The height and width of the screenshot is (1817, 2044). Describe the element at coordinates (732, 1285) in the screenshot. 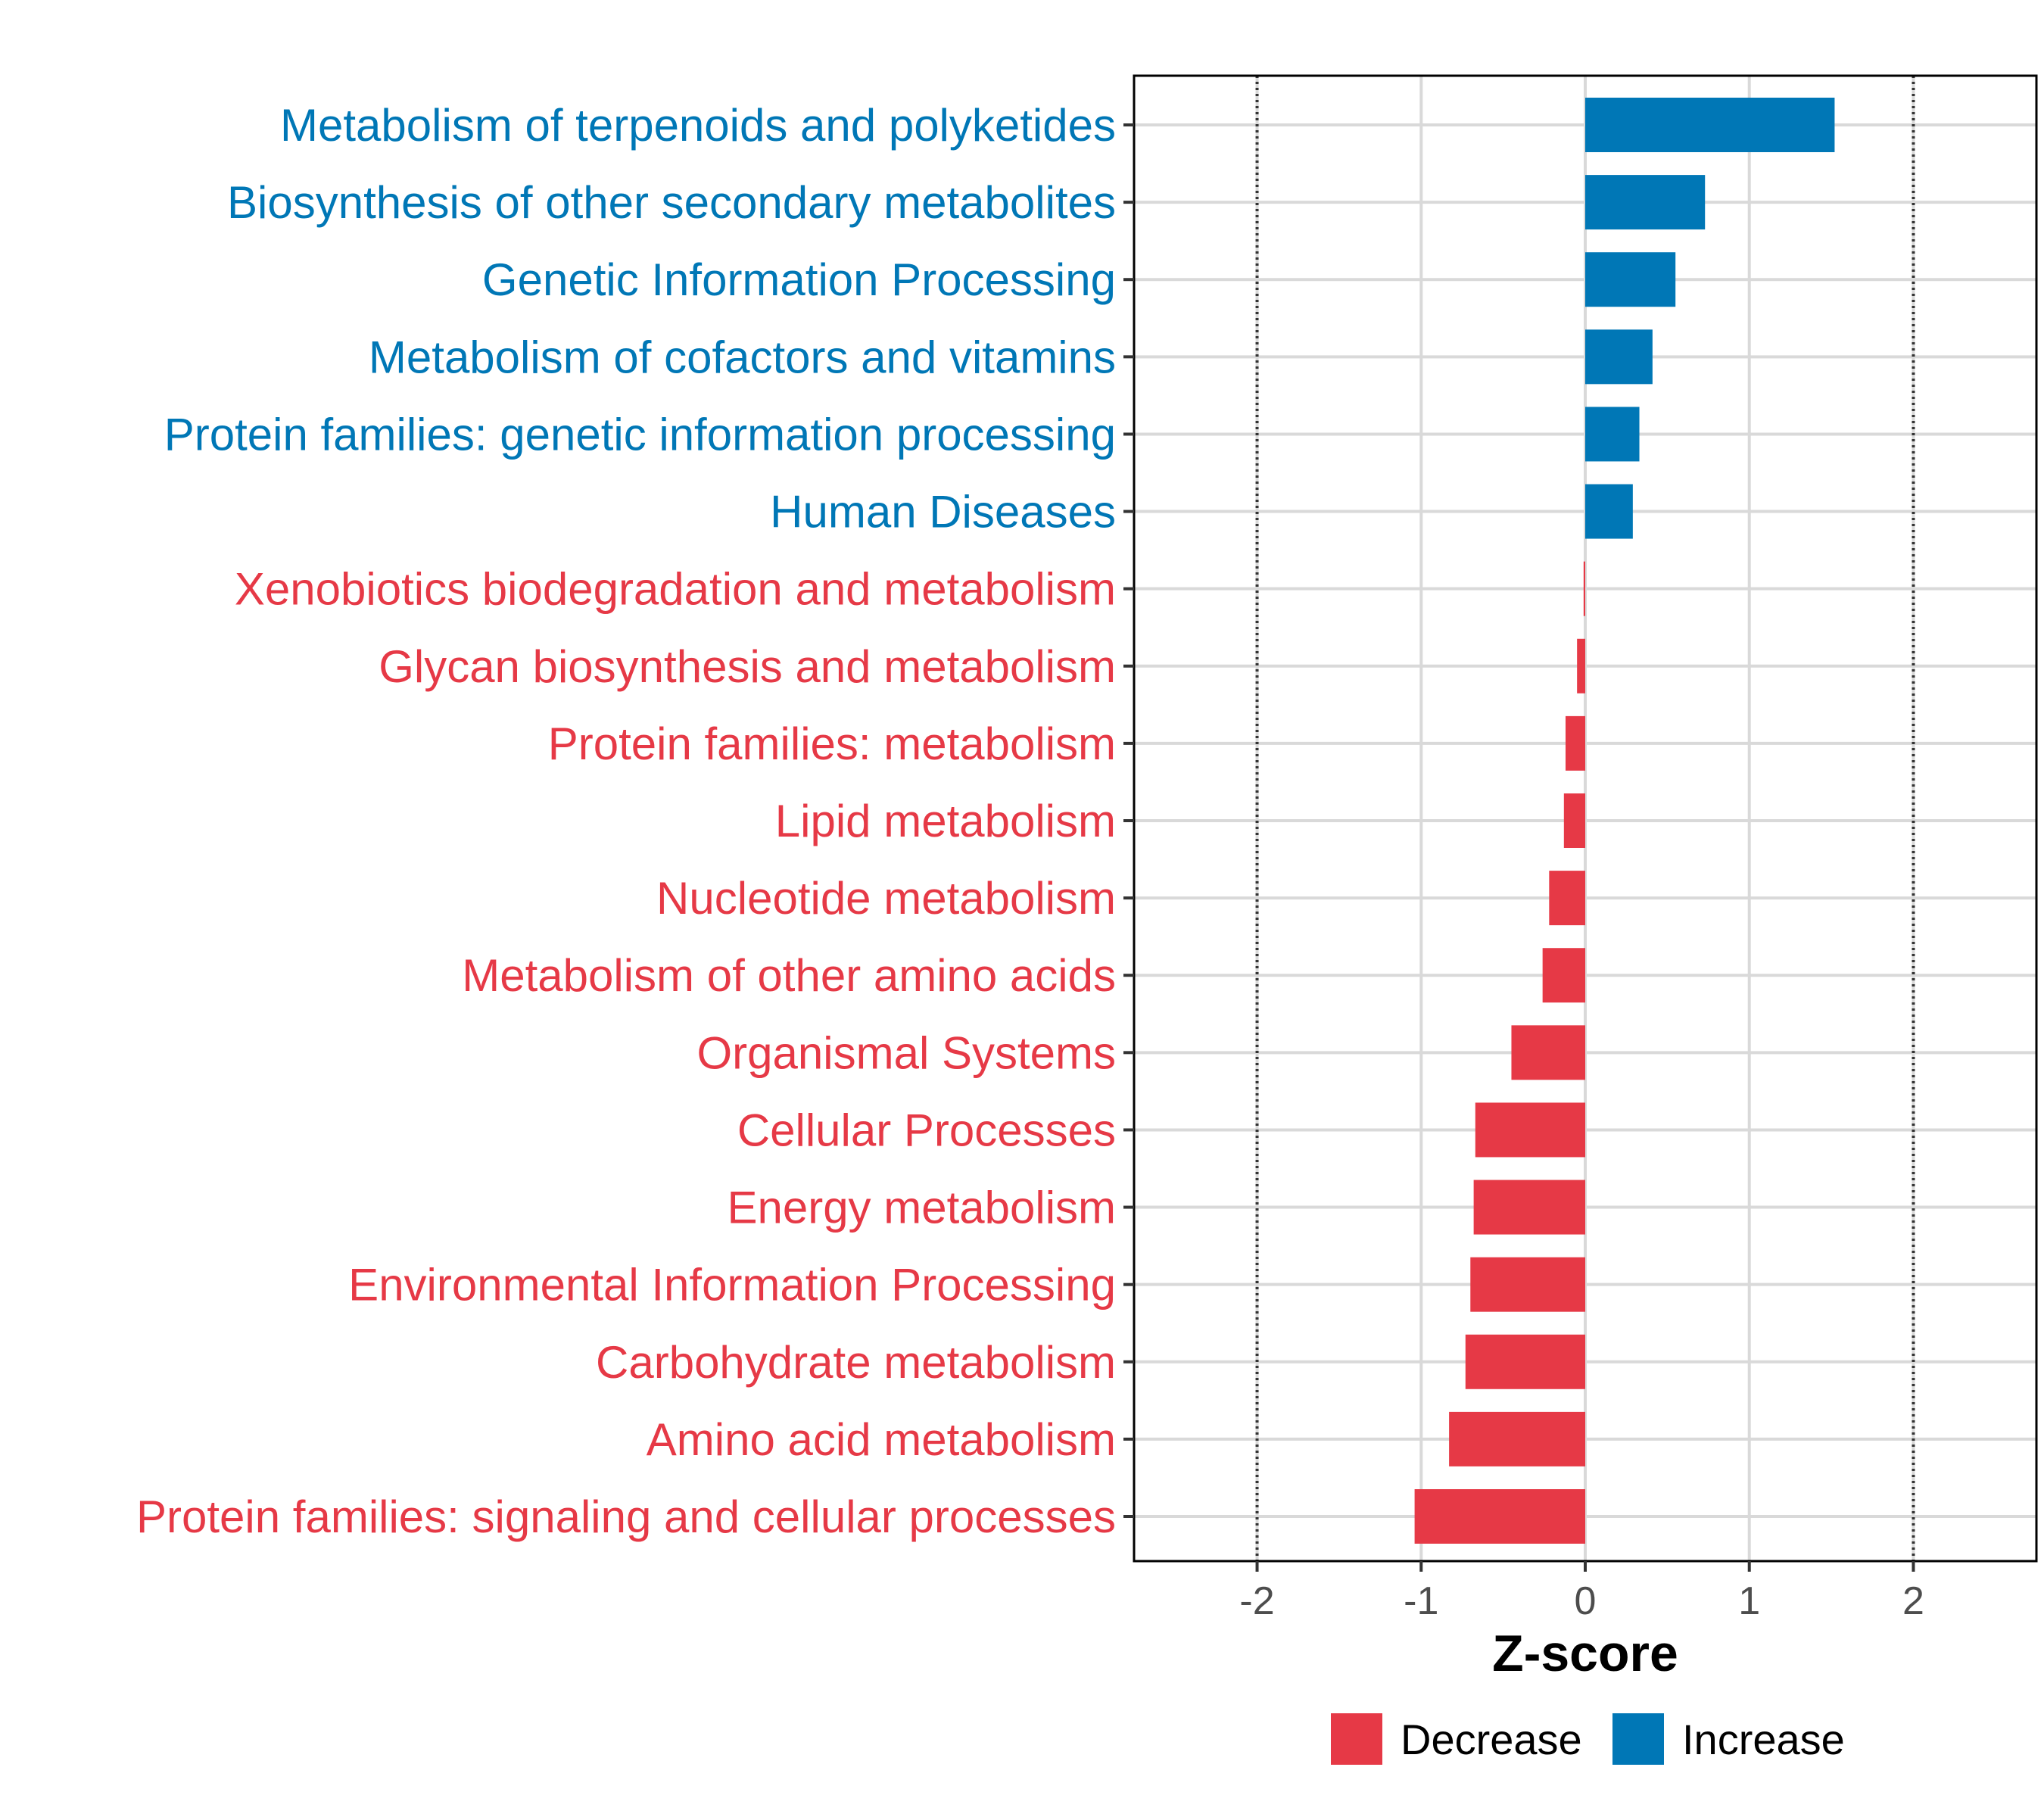

I see `y-tick-label: Environmental Information Processing` at that location.